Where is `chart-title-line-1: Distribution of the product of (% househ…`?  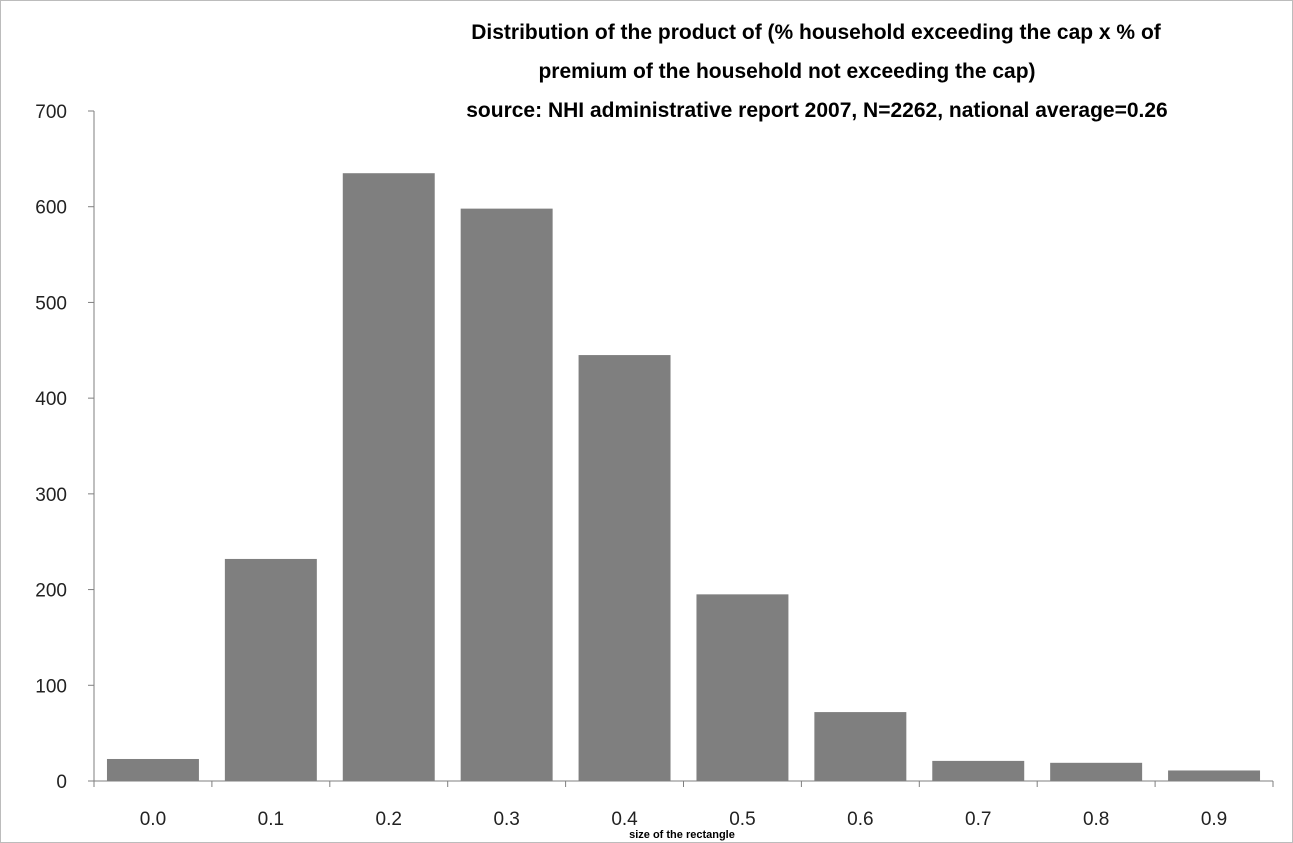
chart-title-line-1: Distribution of the product of (% househ… is located at coordinates (816, 32).